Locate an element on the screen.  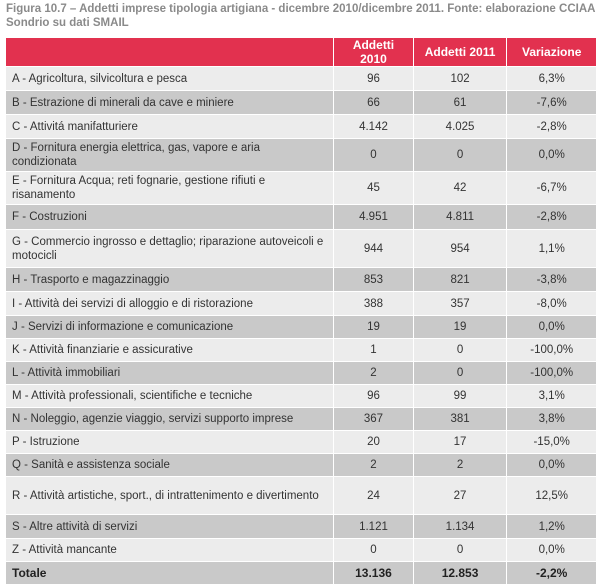
row-label: A - Agricoltura, silvicoltura e pesca is located at coordinates (170, 78).